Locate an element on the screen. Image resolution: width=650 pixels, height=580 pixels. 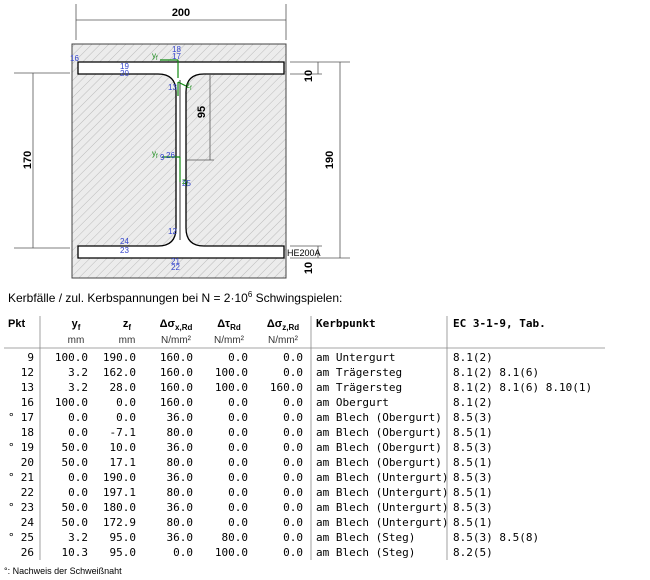
axis-label: zf is located at coordinates (189, 86).